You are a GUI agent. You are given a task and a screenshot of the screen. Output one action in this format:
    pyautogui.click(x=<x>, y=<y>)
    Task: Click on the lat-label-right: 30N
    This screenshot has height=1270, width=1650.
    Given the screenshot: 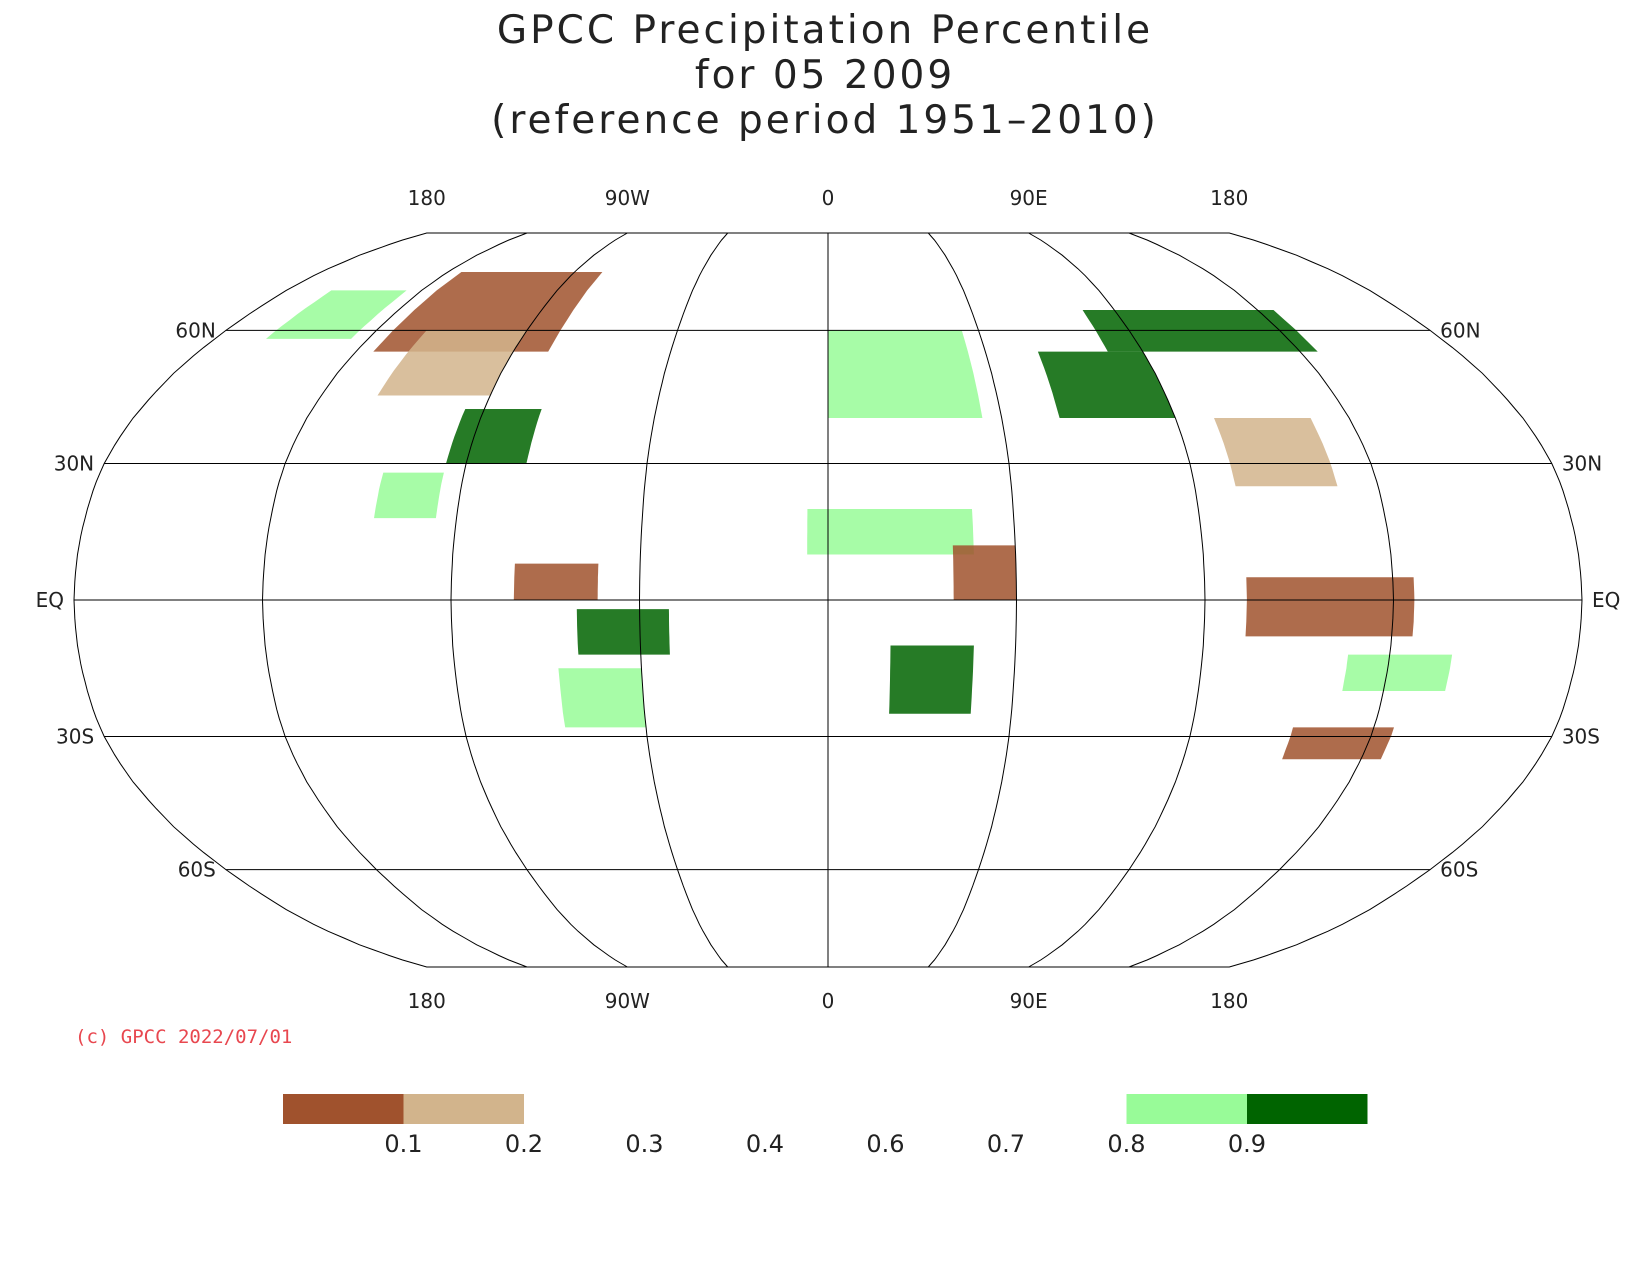 What is the action you would take?
    pyautogui.click(x=1582, y=463)
    